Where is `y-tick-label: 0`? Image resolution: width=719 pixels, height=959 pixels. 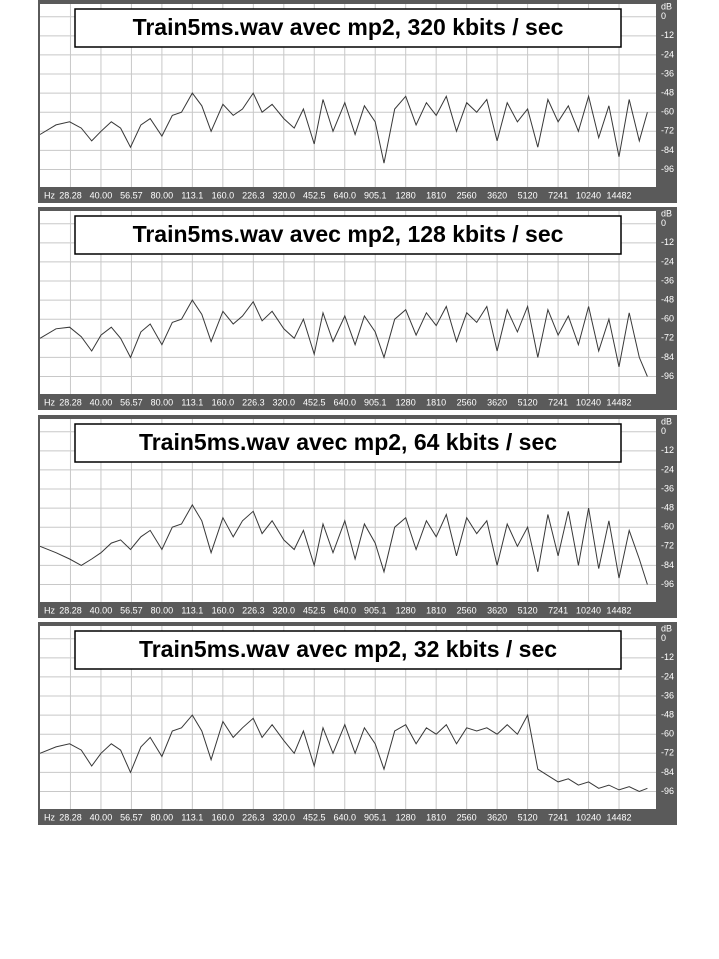
y-tick-label: 0 is located at coordinates (663, 431).